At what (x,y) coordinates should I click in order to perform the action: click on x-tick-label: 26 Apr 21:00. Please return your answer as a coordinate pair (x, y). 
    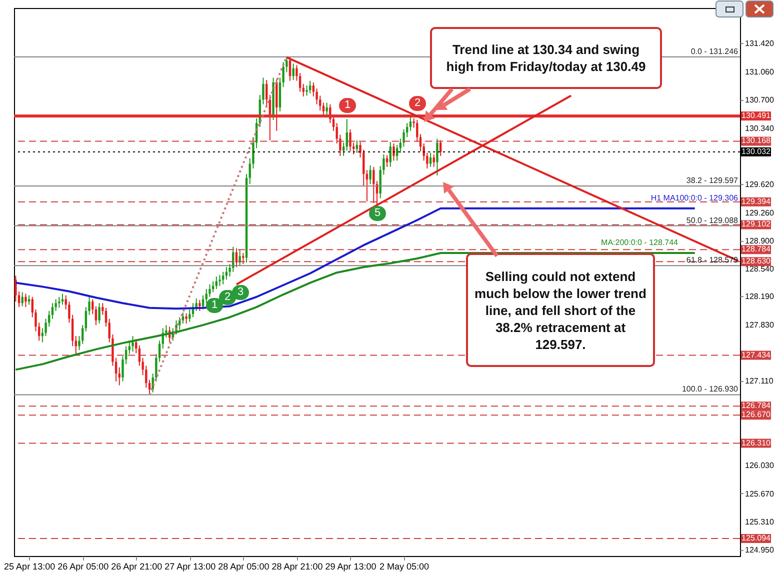
    Looking at the image, I should click on (136, 567).